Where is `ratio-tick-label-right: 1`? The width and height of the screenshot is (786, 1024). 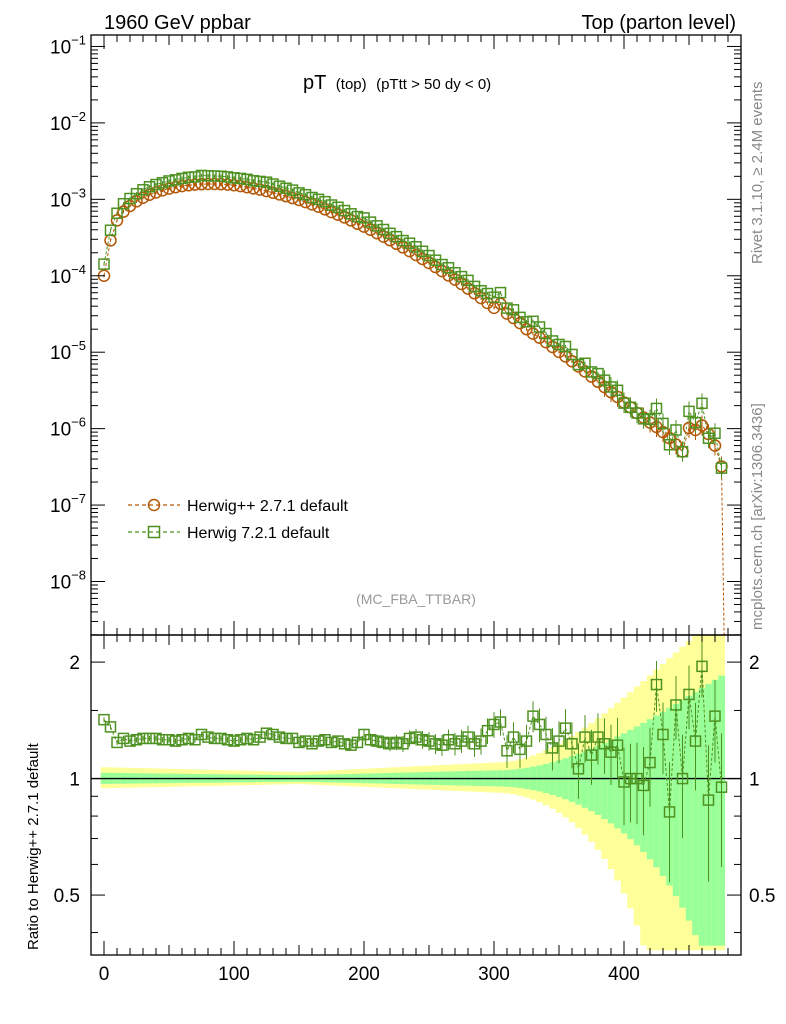
ratio-tick-label-right: 1 is located at coordinates (754, 780).